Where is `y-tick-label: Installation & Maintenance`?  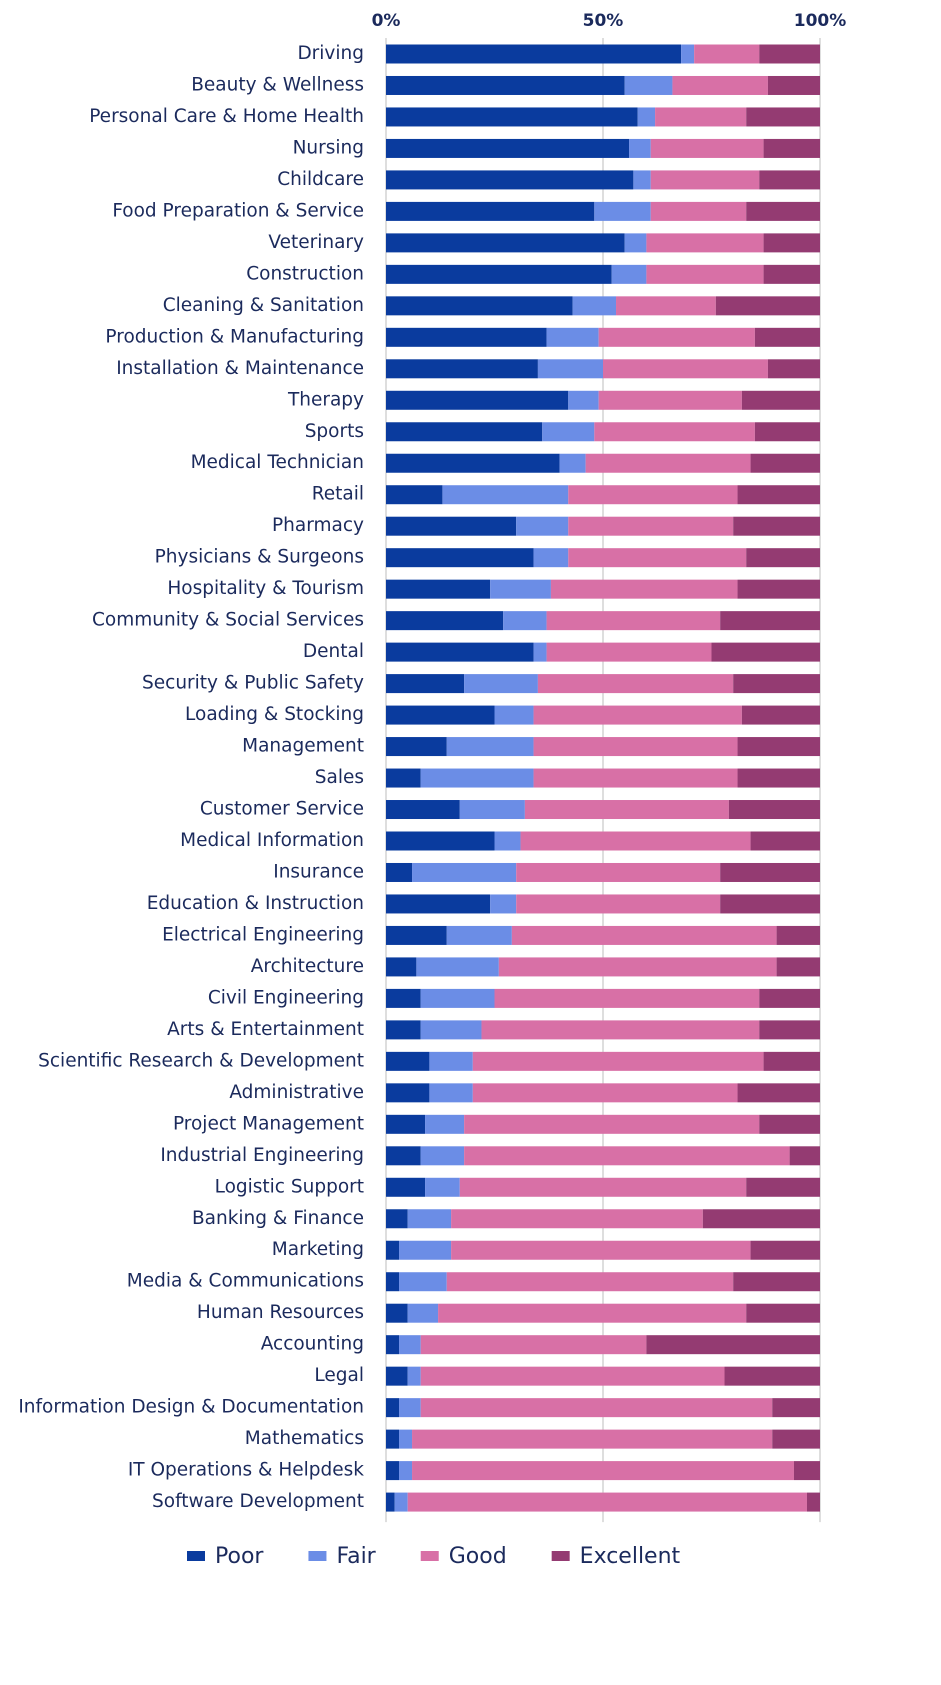
y-tick-label: Installation & Maintenance is located at coordinates (240, 368).